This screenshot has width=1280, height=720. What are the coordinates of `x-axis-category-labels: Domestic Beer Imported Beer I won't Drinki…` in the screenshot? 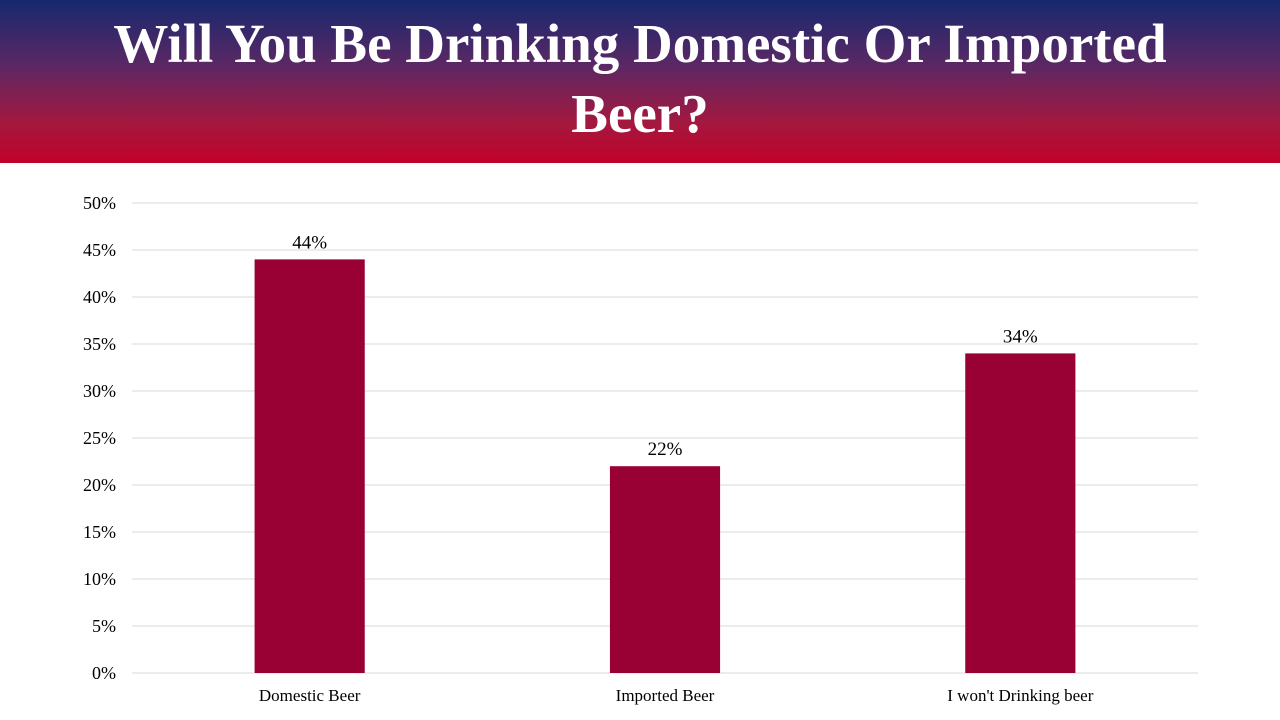 It's located at (676, 695).